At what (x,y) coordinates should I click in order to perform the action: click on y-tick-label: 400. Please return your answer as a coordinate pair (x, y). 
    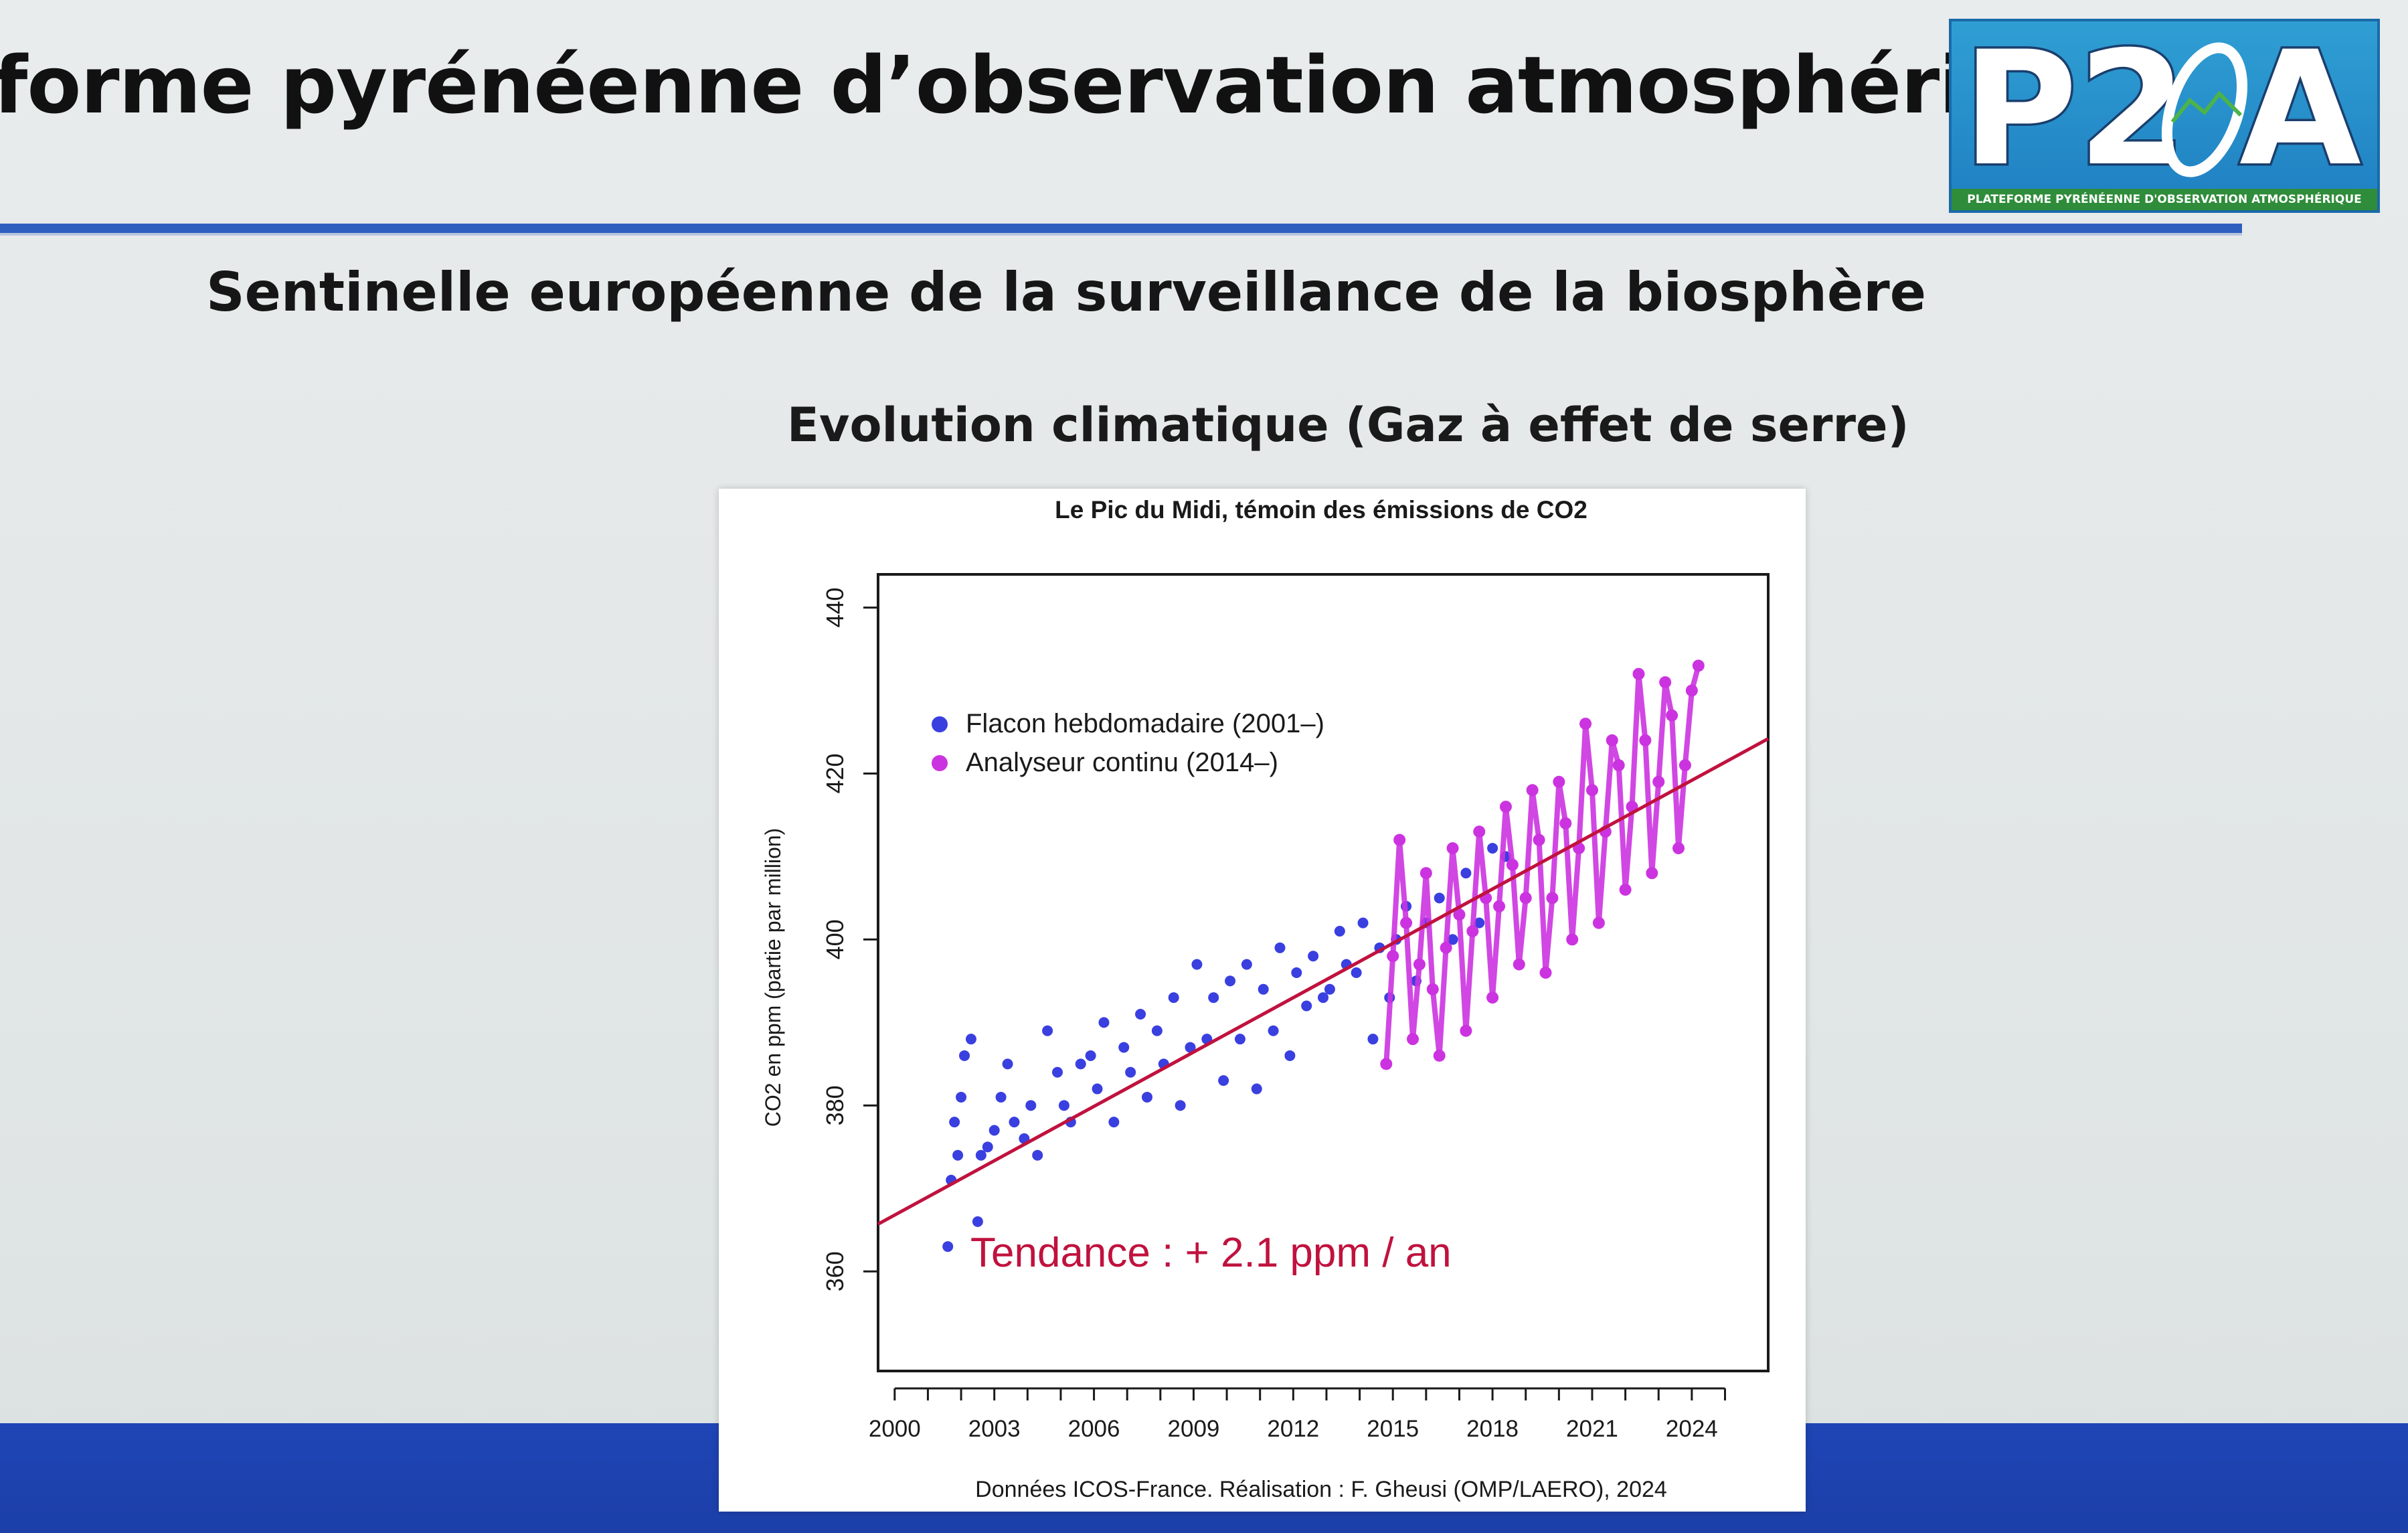
    Looking at the image, I should click on (835, 939).